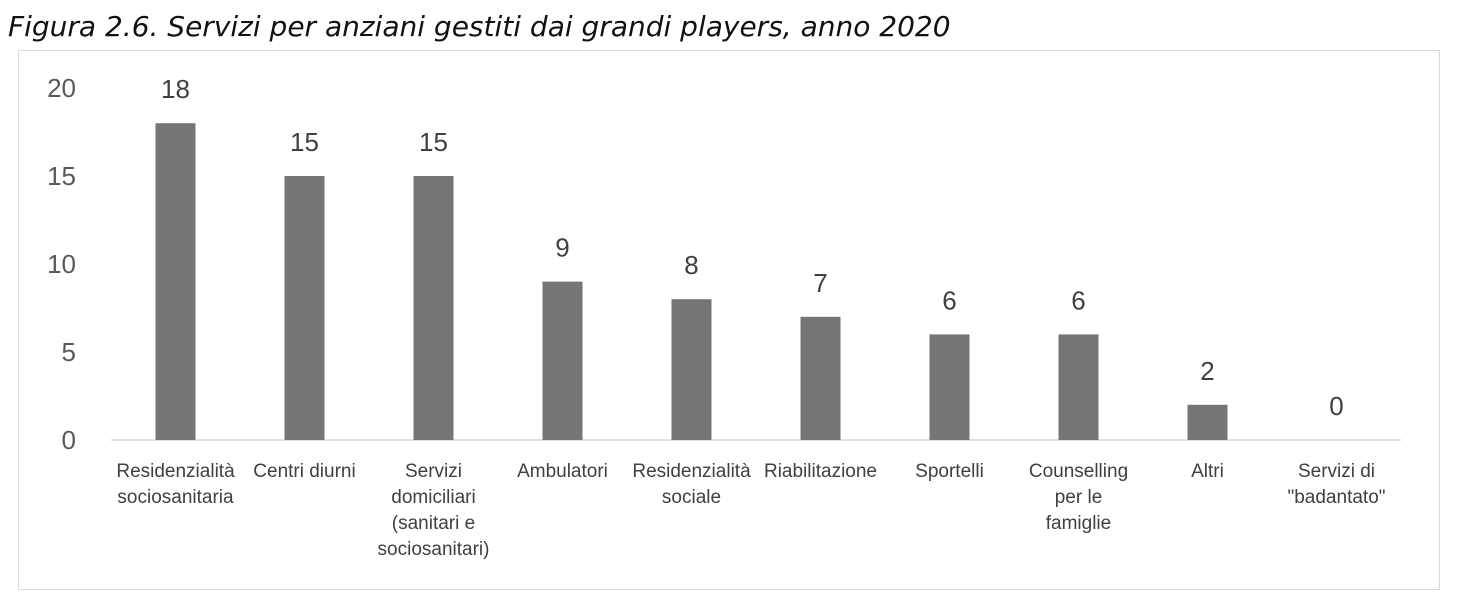 The height and width of the screenshot is (612, 1464). Describe the element at coordinates (1336, 406) in the screenshot. I see `data-label: 0` at that location.